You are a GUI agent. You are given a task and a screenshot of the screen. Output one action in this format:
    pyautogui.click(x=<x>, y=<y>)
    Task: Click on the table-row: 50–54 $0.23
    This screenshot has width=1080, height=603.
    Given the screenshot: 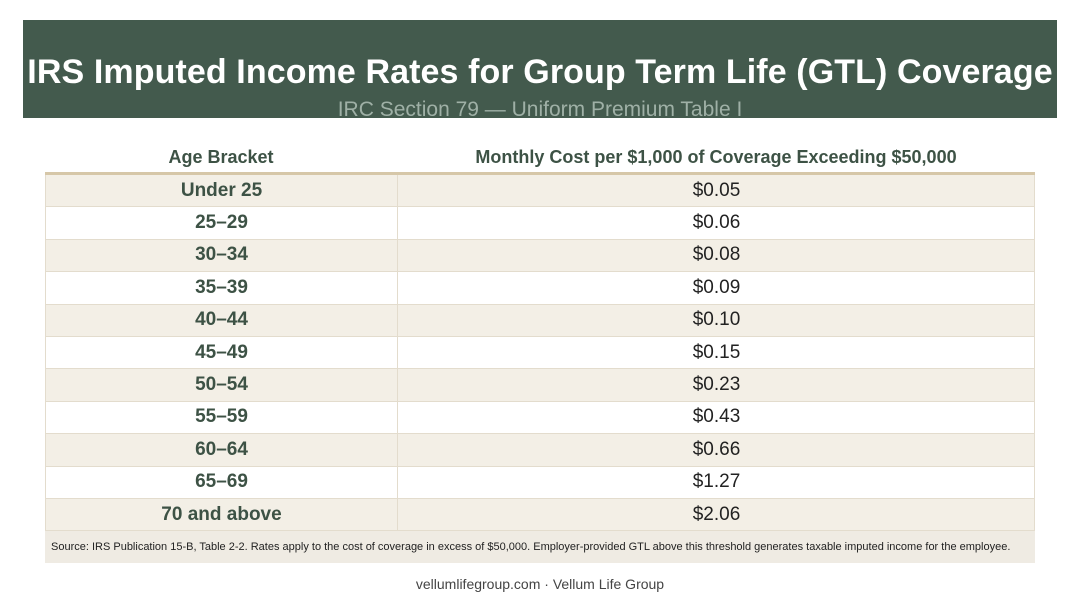 What is the action you would take?
    pyautogui.click(x=540, y=385)
    